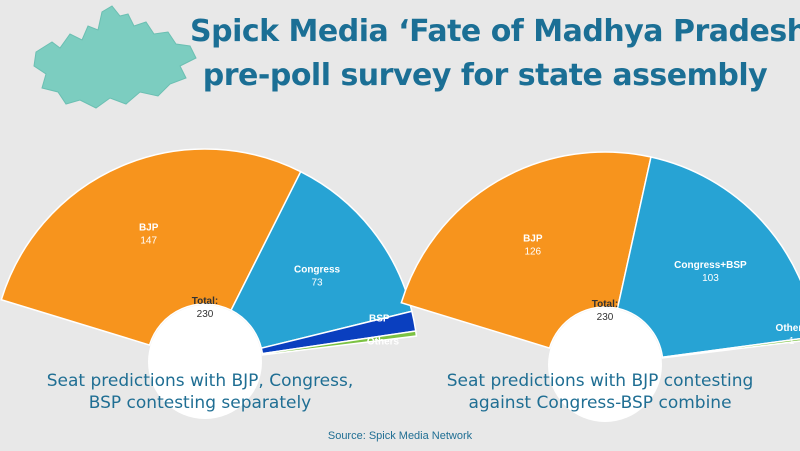  What do you see at coordinates (792, 341) in the screenshot?
I see `slice-value-others: 1` at bounding box center [792, 341].